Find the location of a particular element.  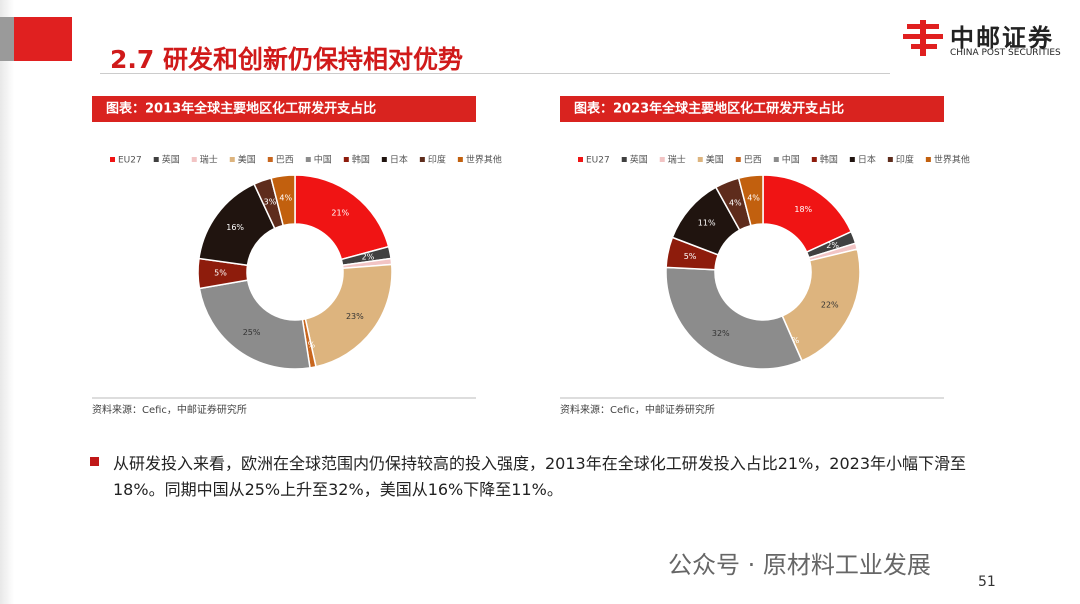

edge-shade is located at coordinates (7, 302).